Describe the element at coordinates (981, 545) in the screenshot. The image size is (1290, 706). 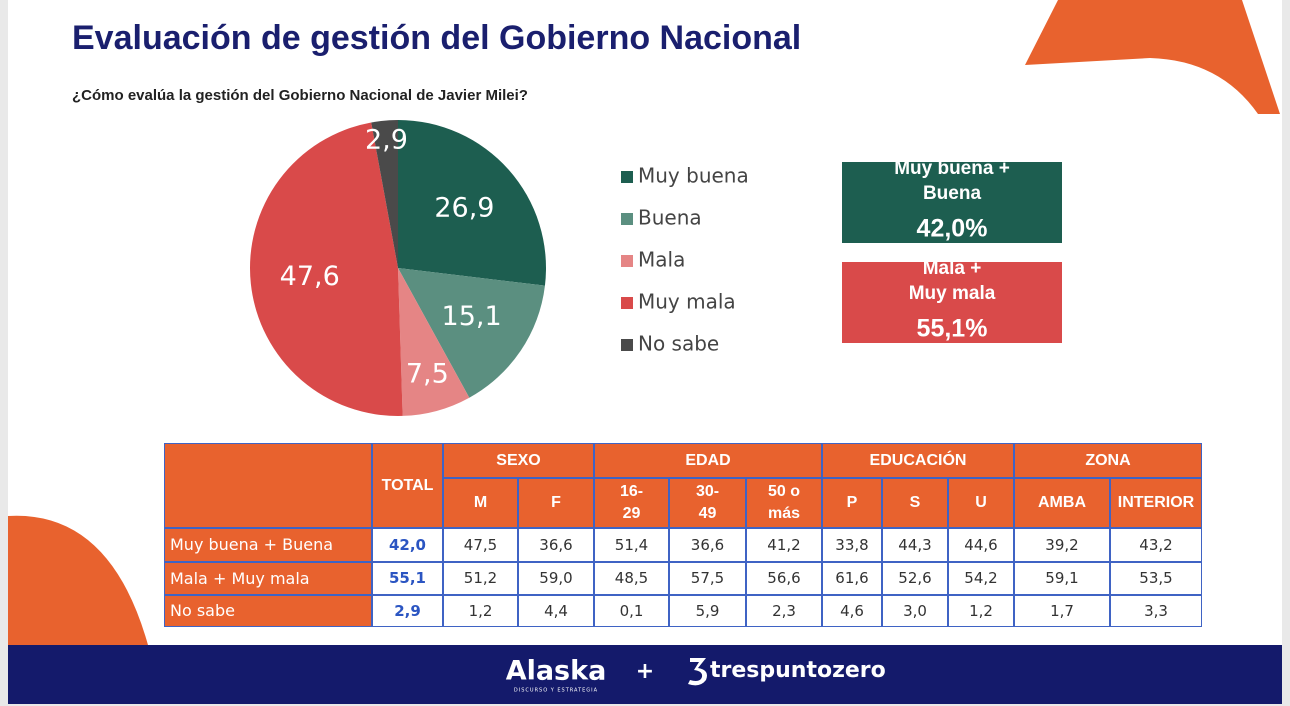
I see `data-cell: 44,6` at that location.